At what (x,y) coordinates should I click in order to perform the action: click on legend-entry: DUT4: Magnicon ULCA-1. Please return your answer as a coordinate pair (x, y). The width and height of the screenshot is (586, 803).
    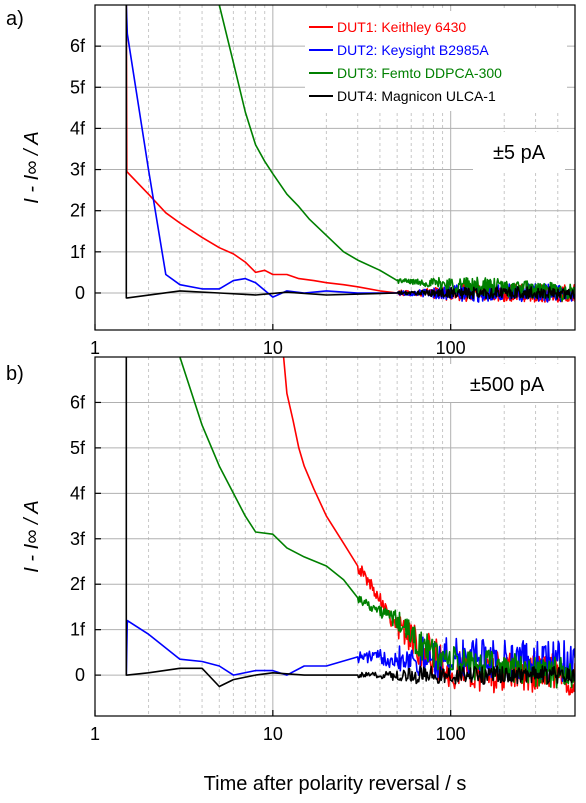
    Looking at the image, I should click on (416, 96).